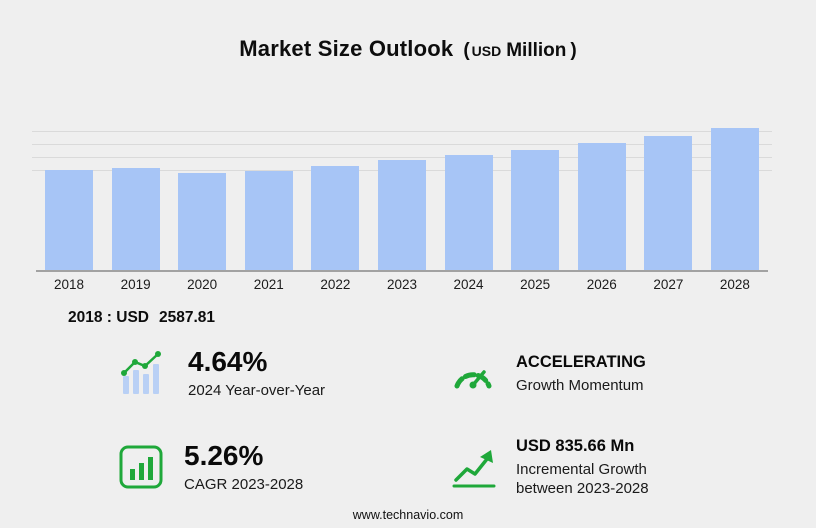 The image size is (816, 528). I want to click on bar-2023, so click(401, 215).